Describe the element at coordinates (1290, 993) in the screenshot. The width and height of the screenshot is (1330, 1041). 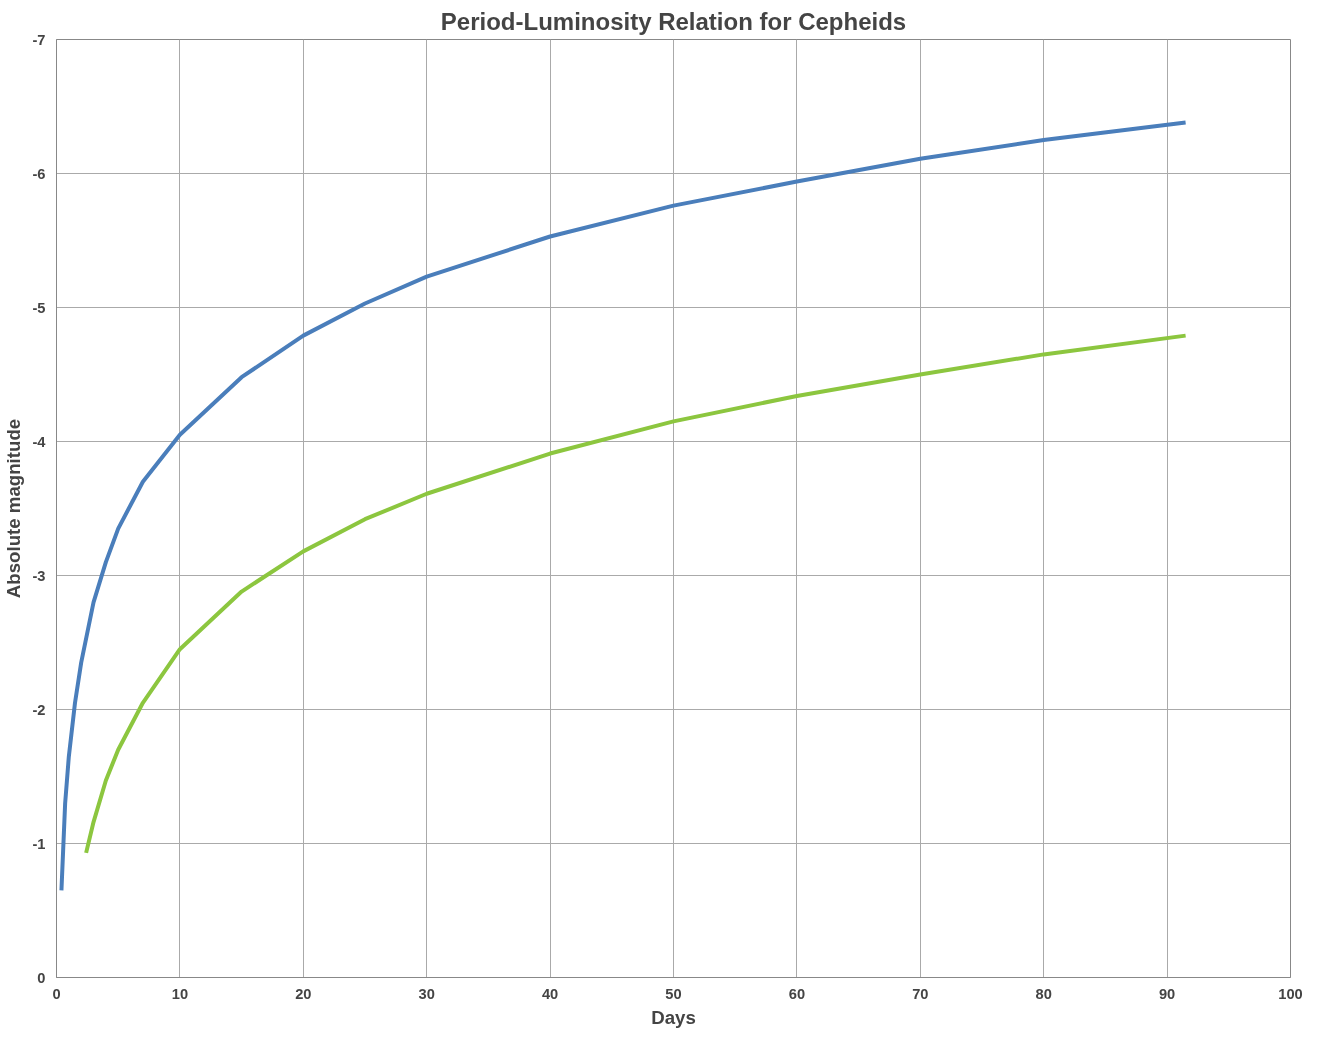
I see `x-tick-label: 100` at that location.